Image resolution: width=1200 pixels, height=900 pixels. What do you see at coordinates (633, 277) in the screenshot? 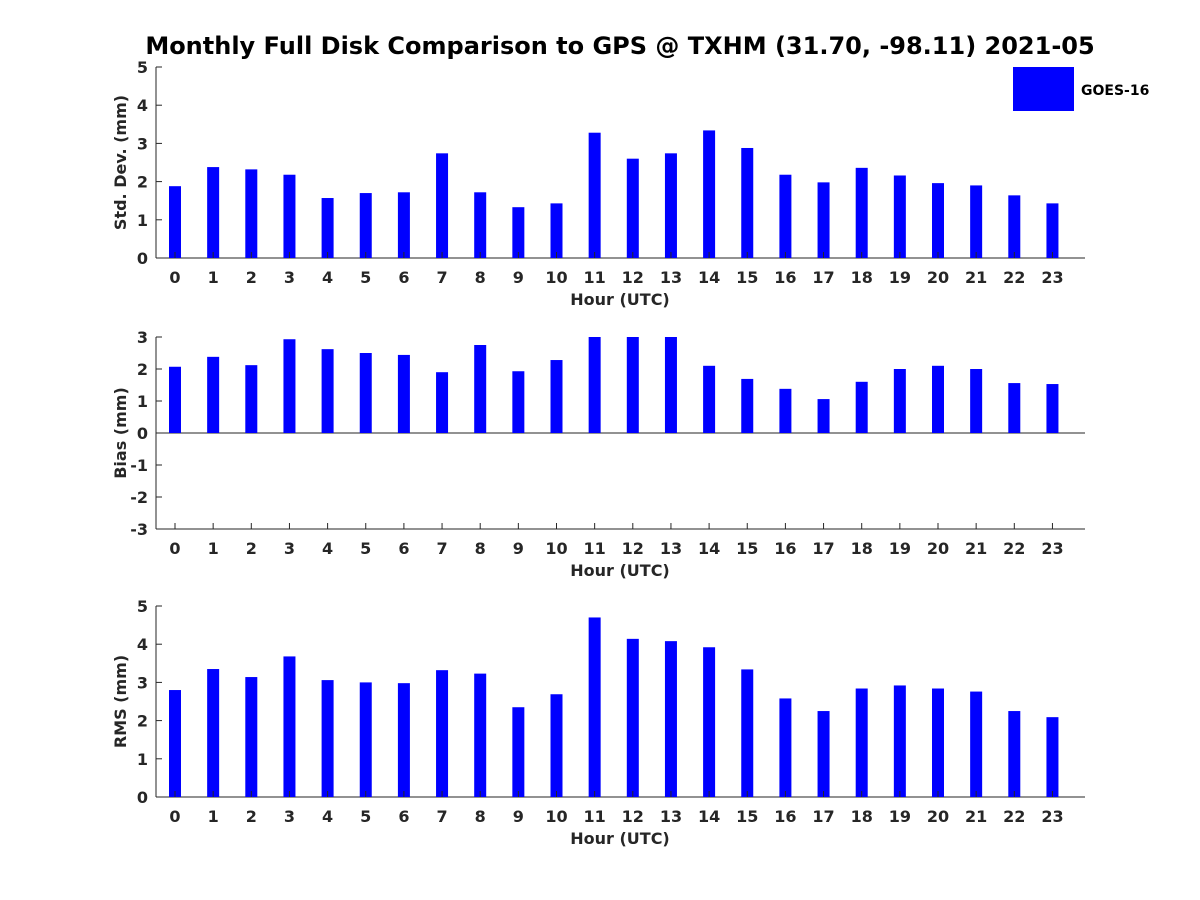
I see `std-dev-x-tick-label: 12` at bounding box center [633, 277].